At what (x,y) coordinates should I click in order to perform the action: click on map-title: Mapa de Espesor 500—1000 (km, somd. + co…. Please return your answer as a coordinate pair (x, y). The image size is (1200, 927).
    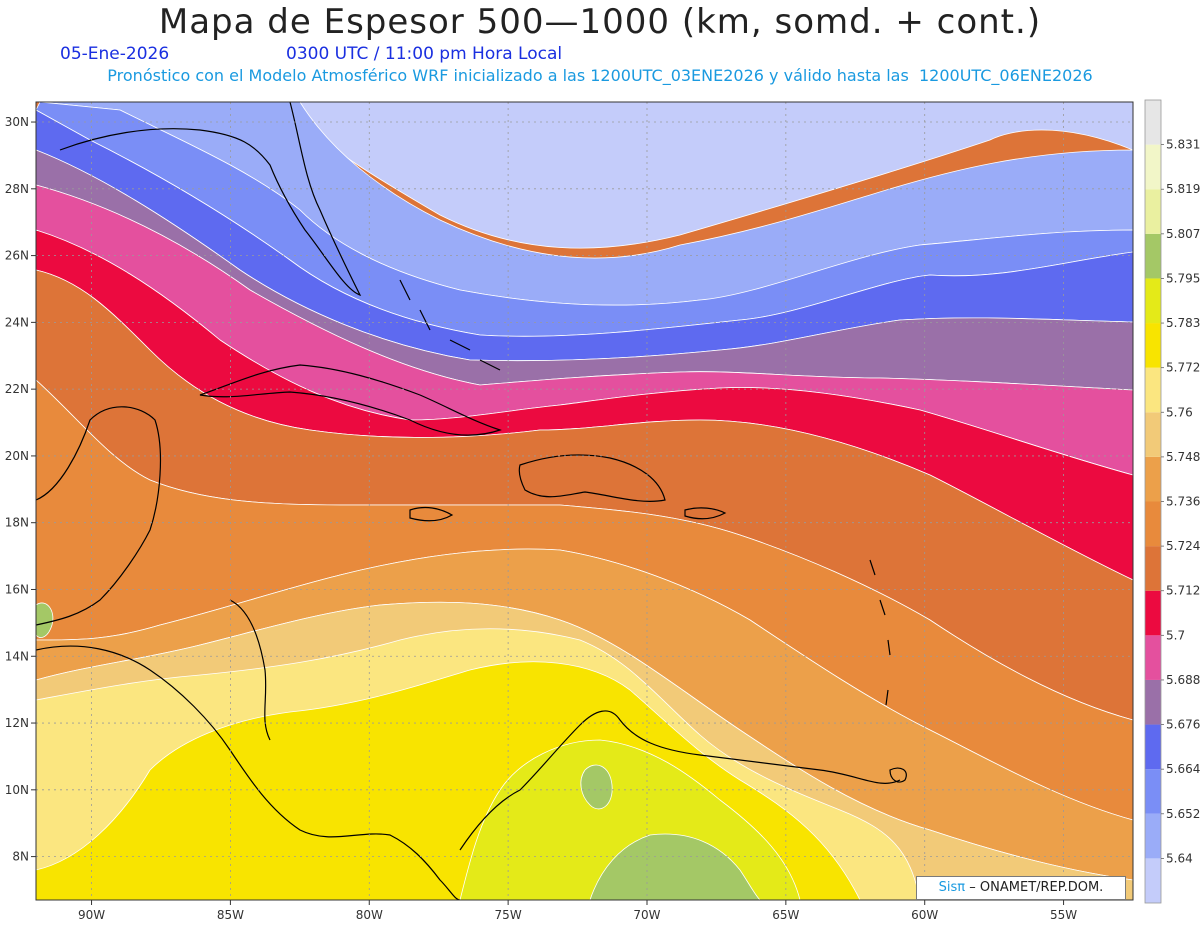
    Looking at the image, I should click on (600, 22).